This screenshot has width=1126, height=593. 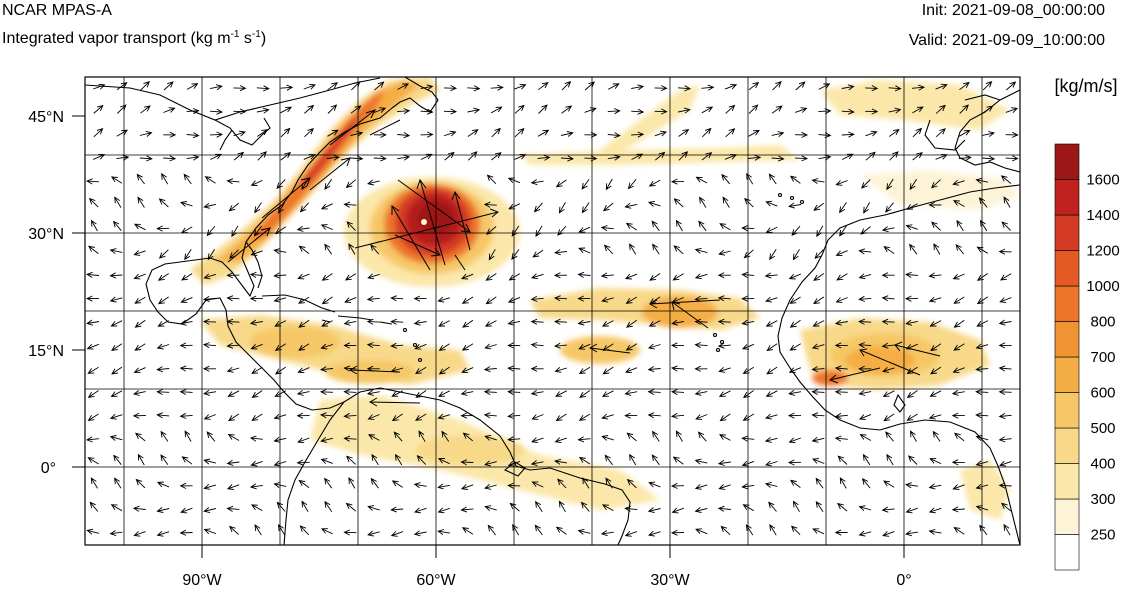 I want to click on colorbar-label: 800, so click(x=1102, y=322).